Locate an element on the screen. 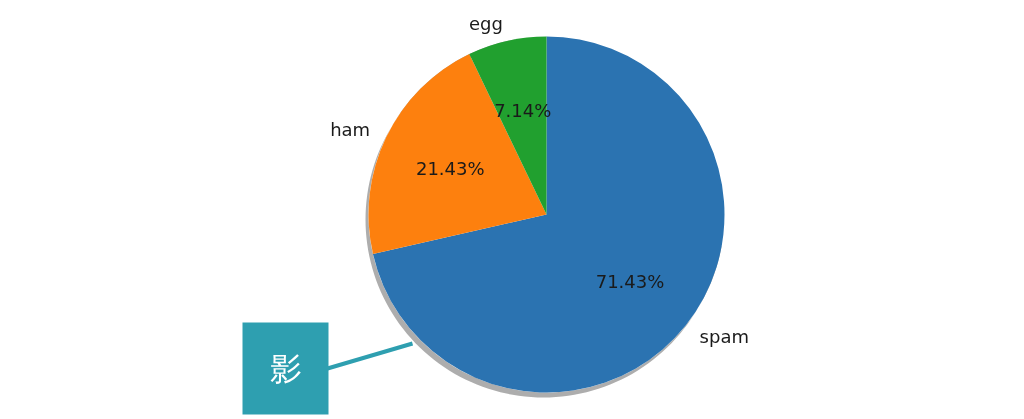 This screenshot has height=419, width=1024. data-label: 21.43% is located at coordinates (450, 168).